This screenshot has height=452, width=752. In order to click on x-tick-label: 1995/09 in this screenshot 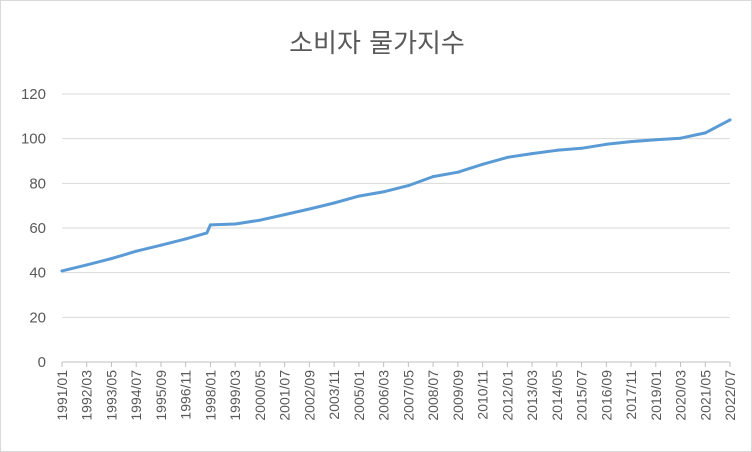, I will do `click(161, 395)`.